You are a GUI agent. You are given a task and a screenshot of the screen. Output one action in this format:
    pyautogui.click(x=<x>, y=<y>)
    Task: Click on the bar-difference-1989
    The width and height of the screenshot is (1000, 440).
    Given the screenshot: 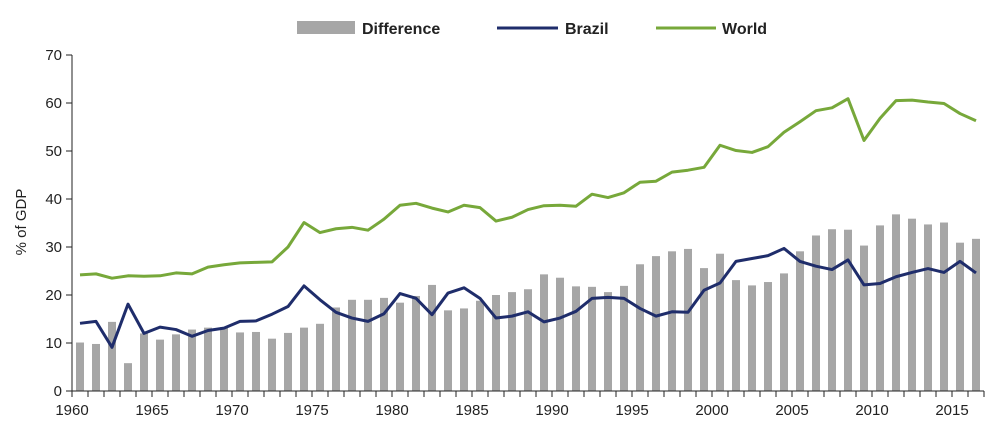 What is the action you would take?
    pyautogui.click(x=544, y=332)
    